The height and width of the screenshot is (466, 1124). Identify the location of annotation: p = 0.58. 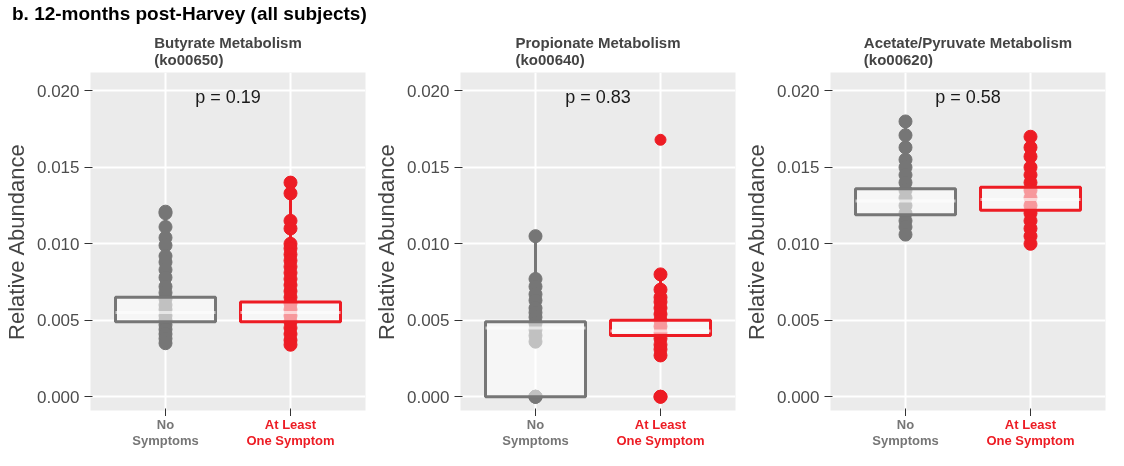
(968, 96).